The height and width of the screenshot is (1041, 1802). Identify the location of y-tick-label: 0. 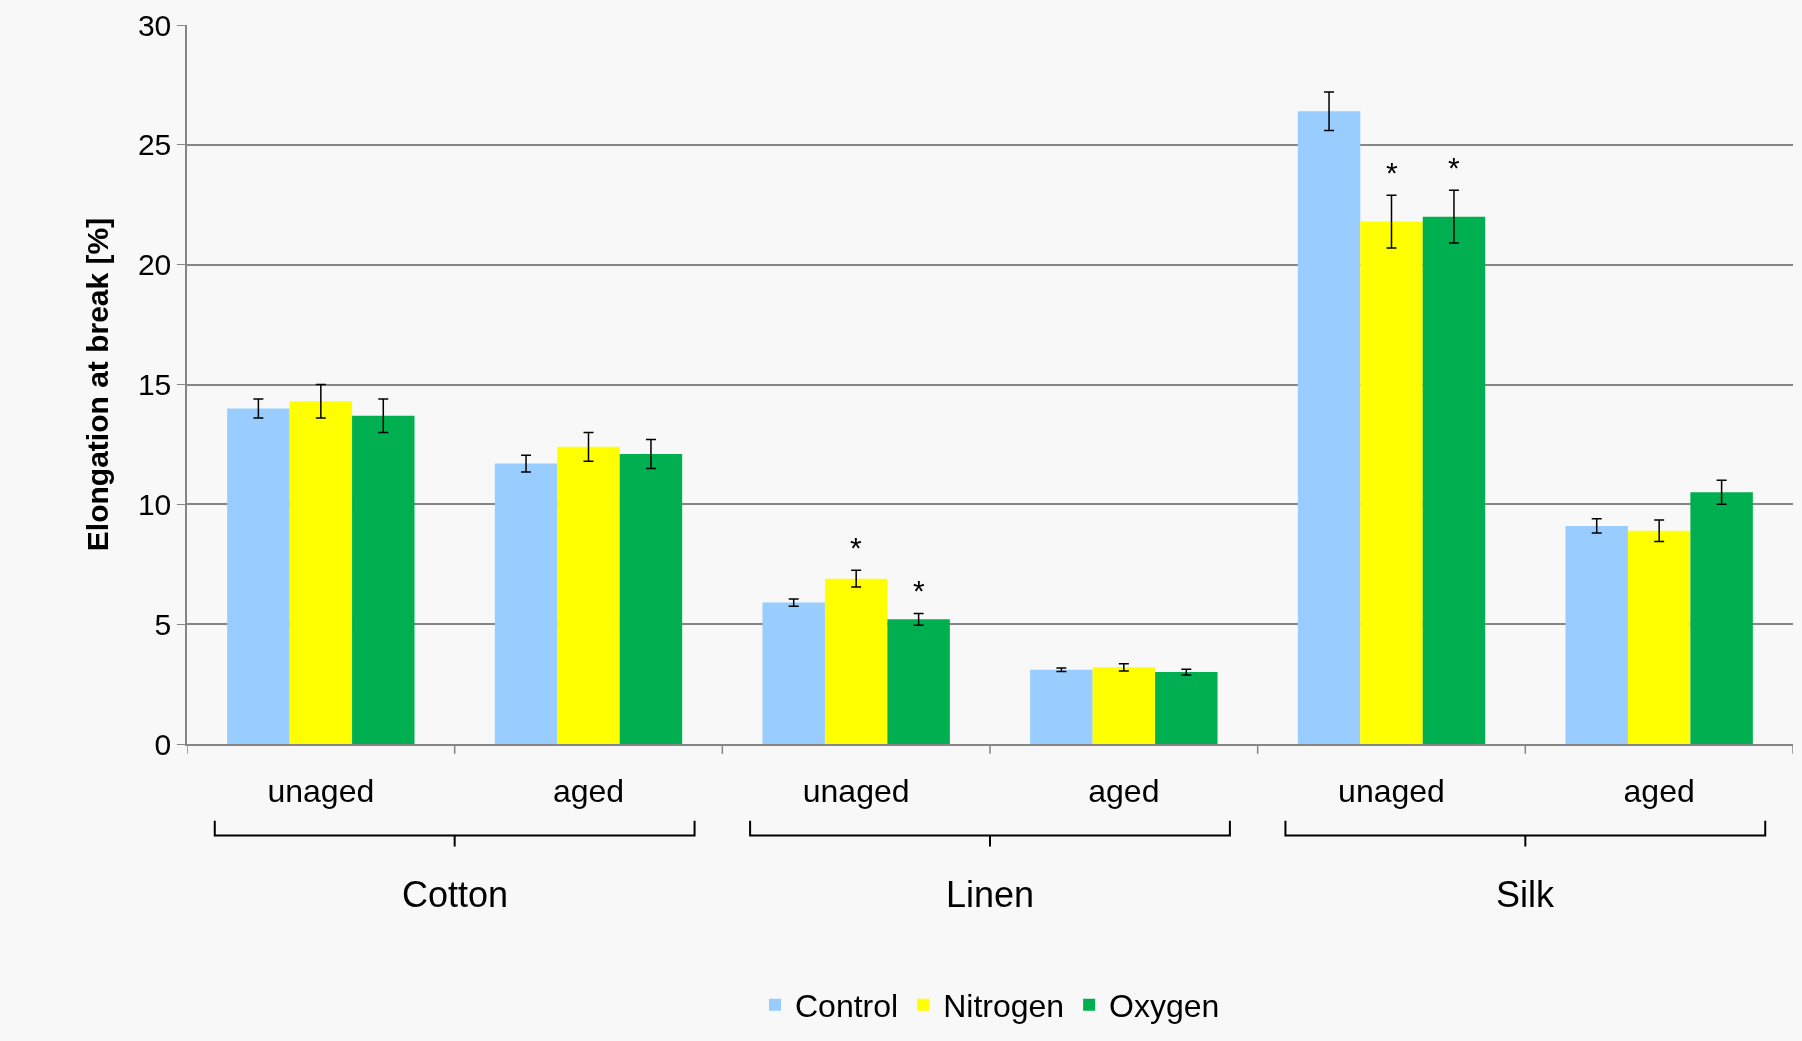
(163, 744).